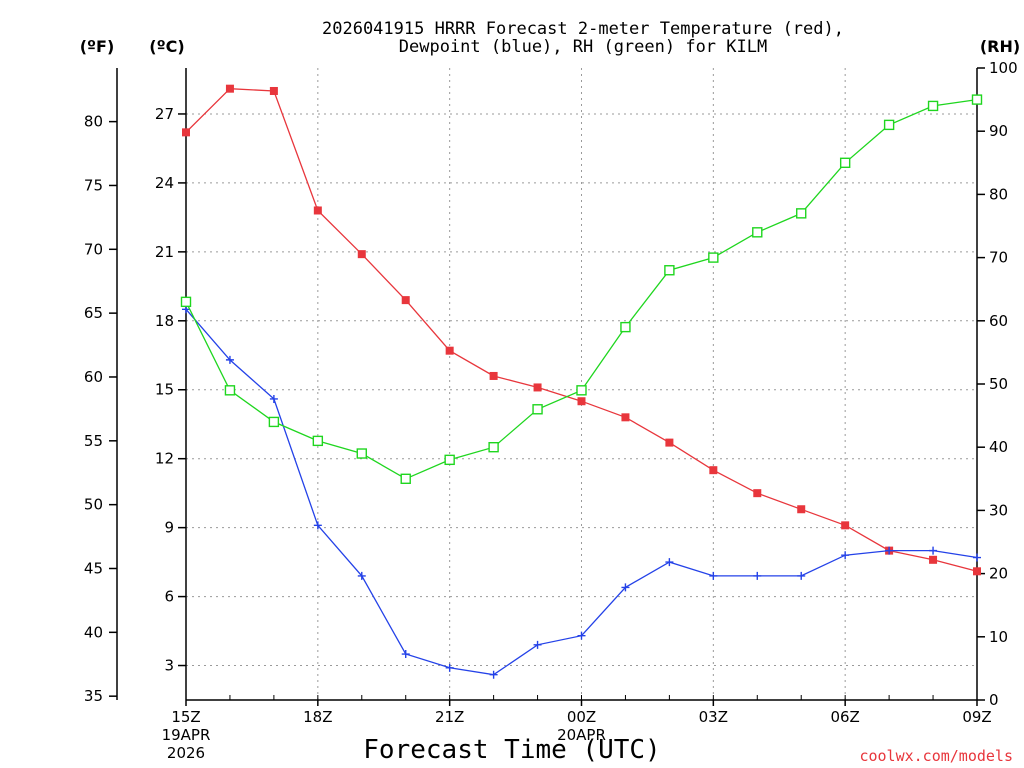 The width and height of the screenshot is (1024, 768). I want to click on credit-text: coolwx.com/models, so click(936, 756).